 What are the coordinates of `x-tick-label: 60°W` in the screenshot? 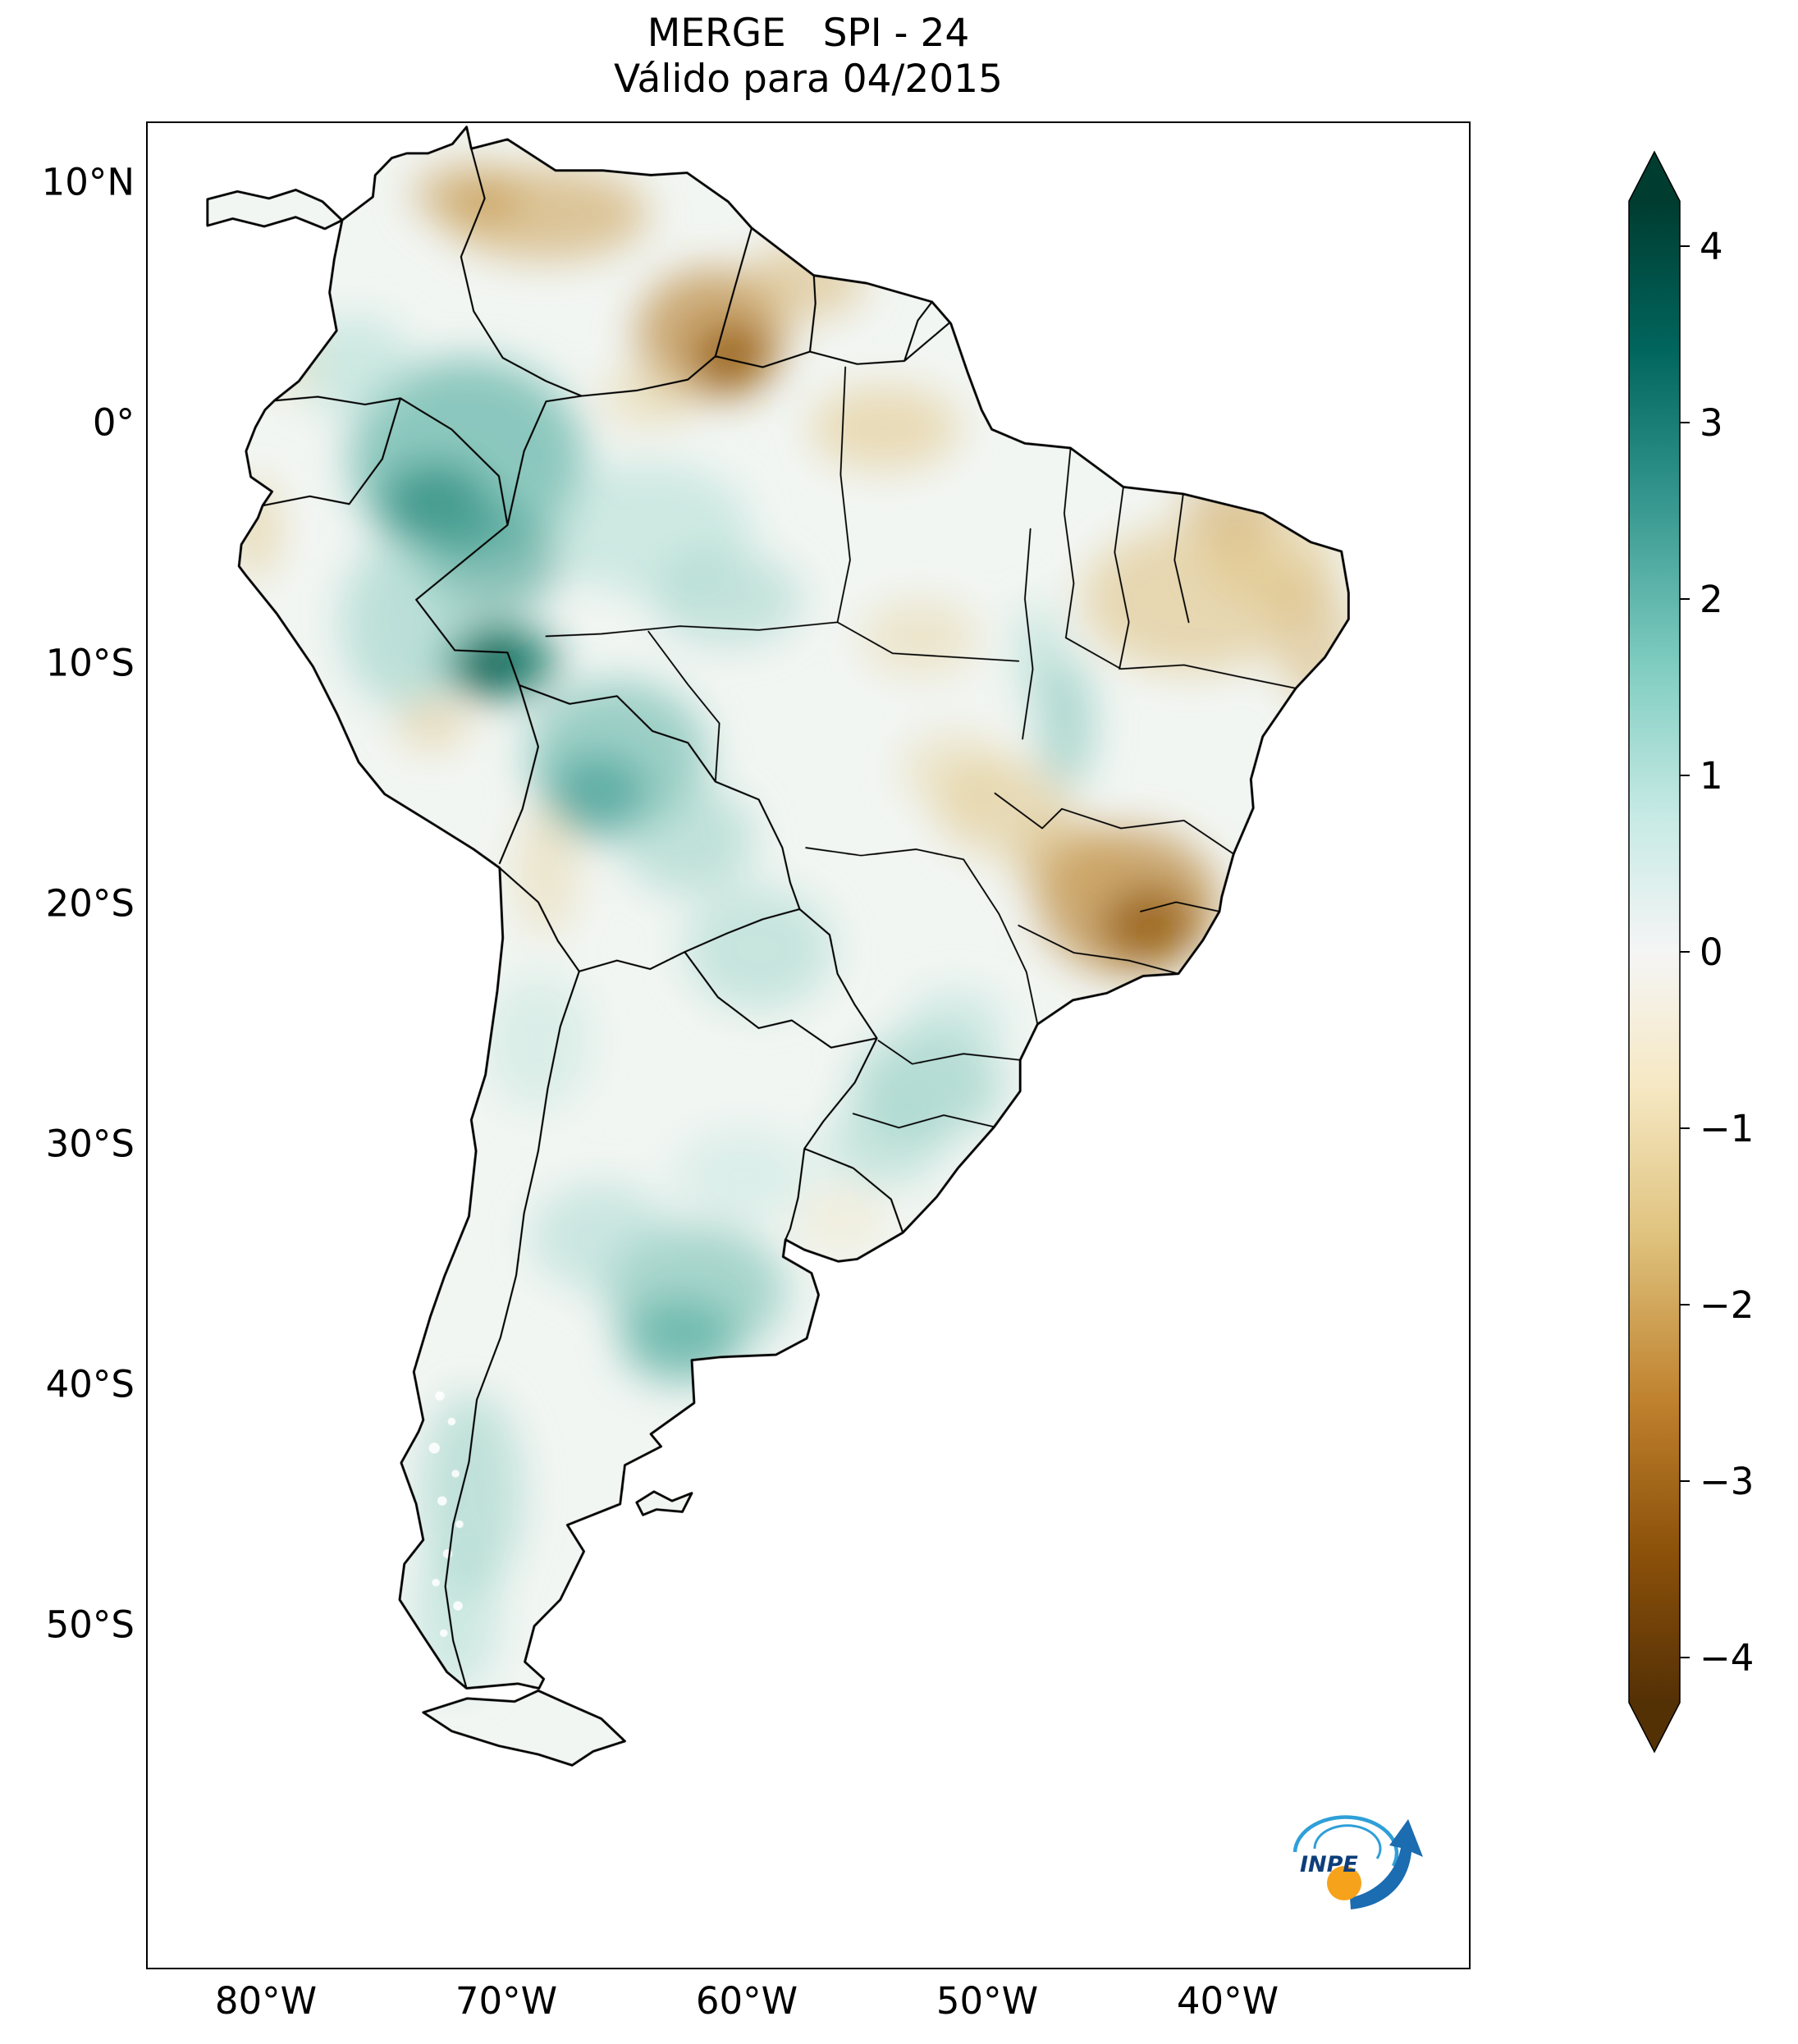 It's located at (746, 2001).